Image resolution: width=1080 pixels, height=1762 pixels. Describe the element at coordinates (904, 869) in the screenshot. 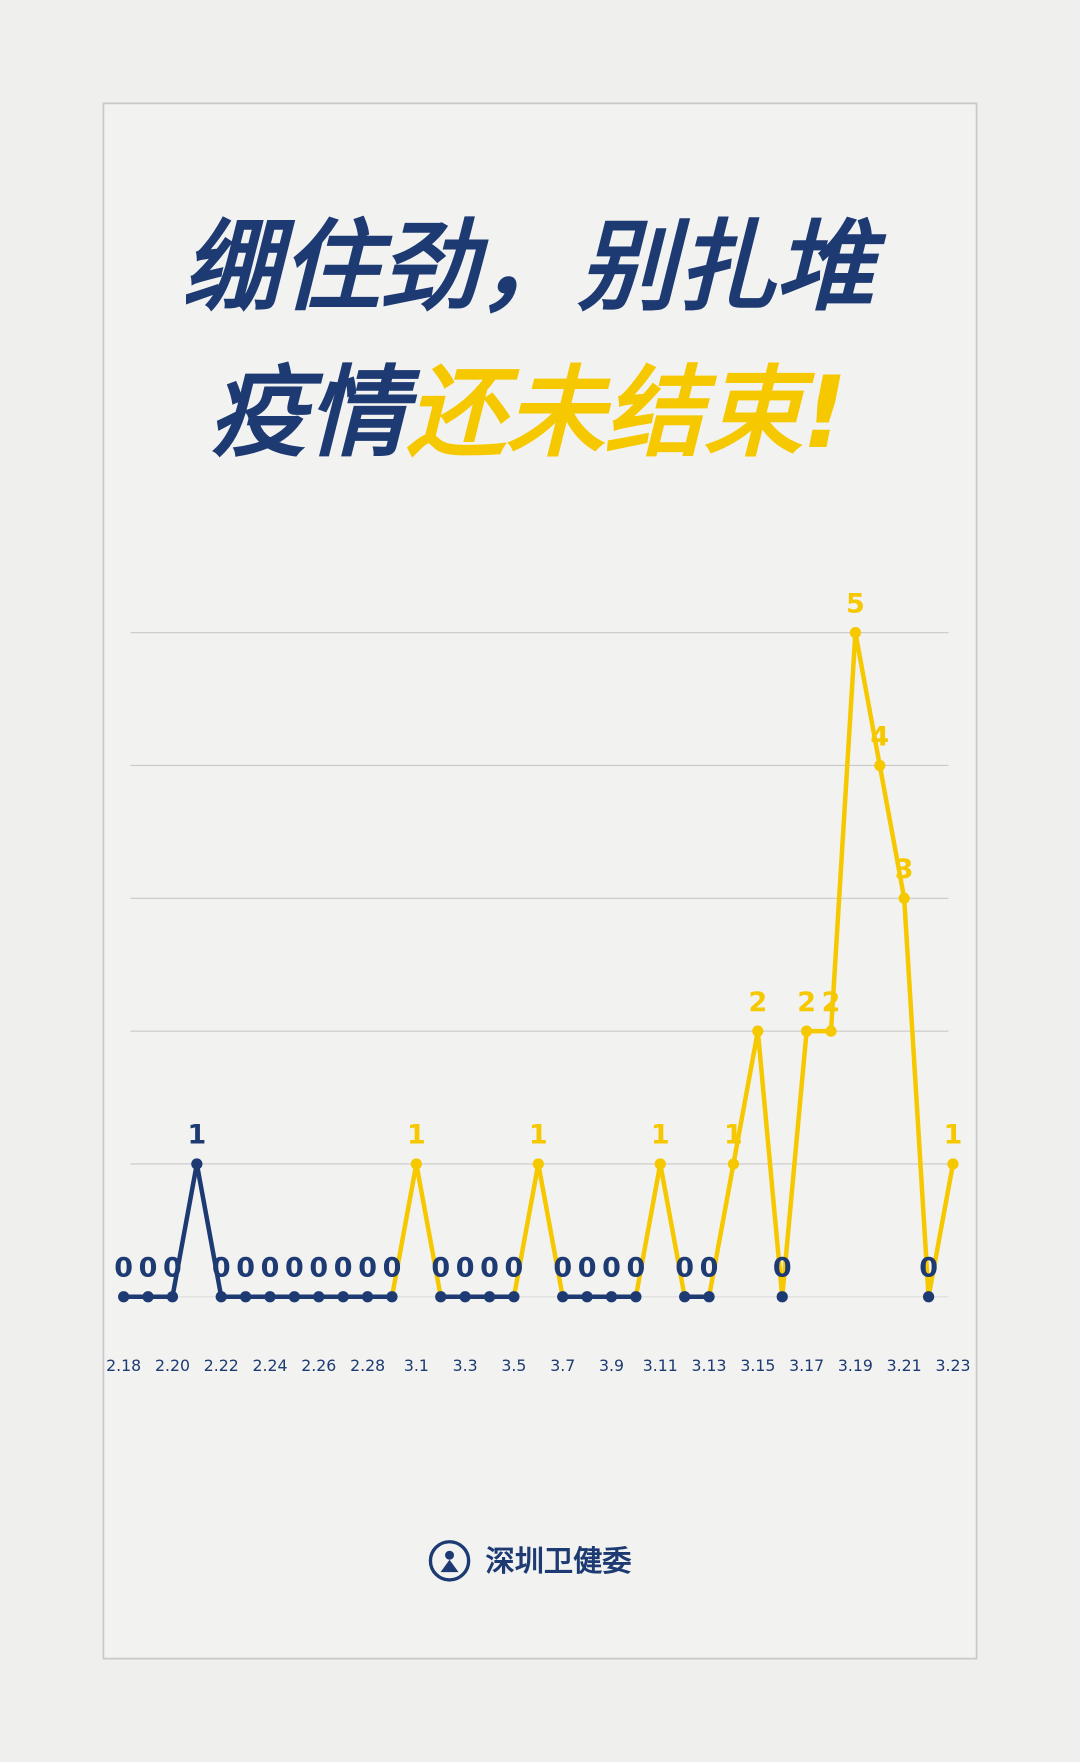

I see `value-label: 3` at that location.